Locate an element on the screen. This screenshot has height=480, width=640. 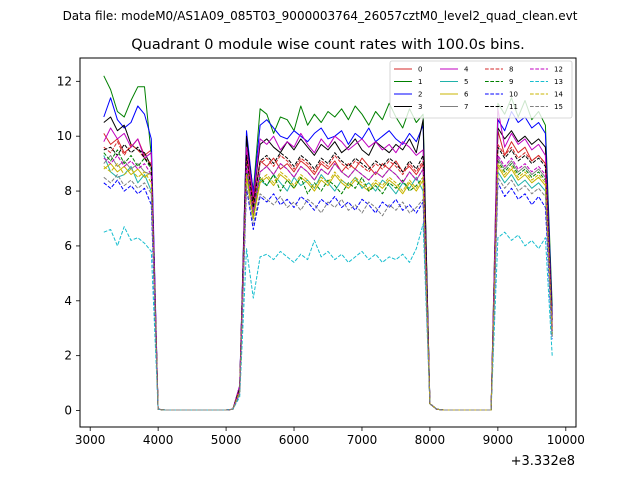
legend-label-9: 9 is located at coordinates (511, 82).